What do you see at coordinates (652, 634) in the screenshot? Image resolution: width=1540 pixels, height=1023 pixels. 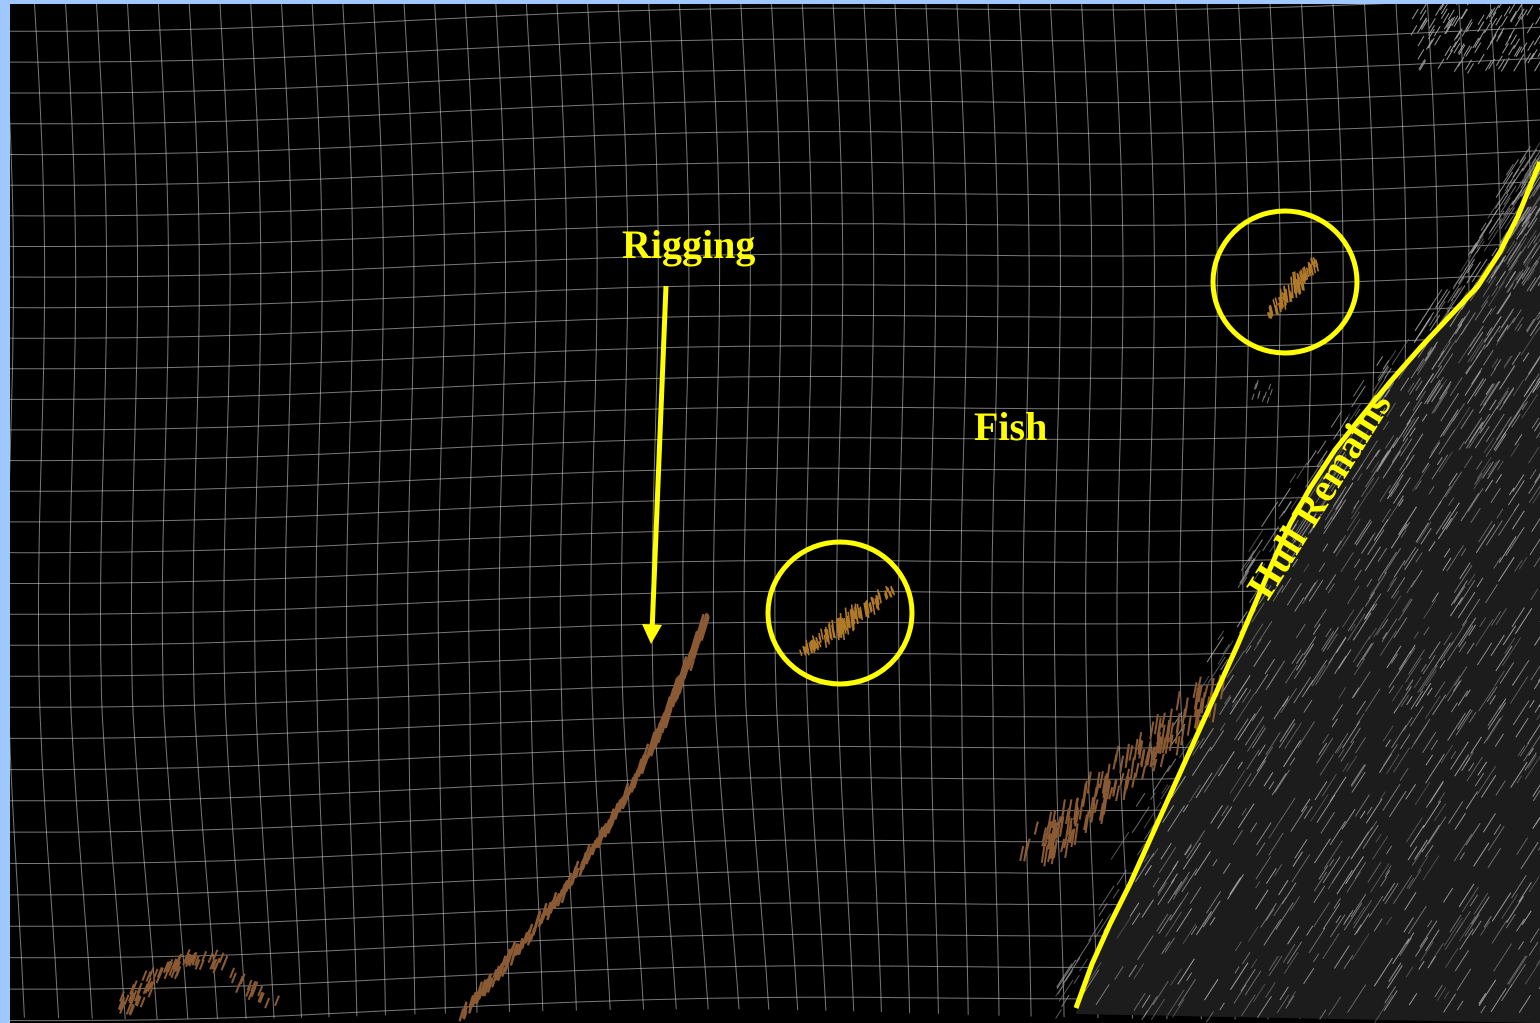 I see `rigging-arrow-head` at bounding box center [652, 634].